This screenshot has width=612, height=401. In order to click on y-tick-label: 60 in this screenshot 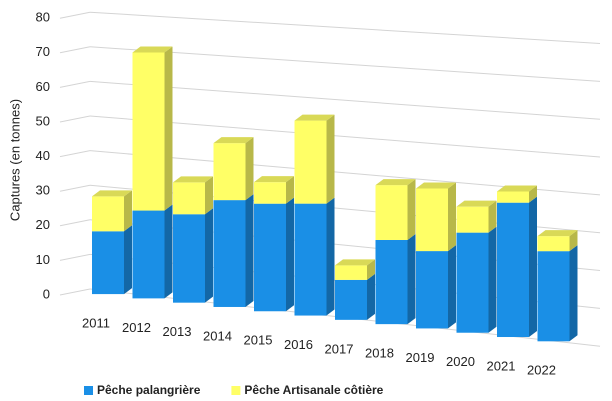, I will do `click(43, 86)`.